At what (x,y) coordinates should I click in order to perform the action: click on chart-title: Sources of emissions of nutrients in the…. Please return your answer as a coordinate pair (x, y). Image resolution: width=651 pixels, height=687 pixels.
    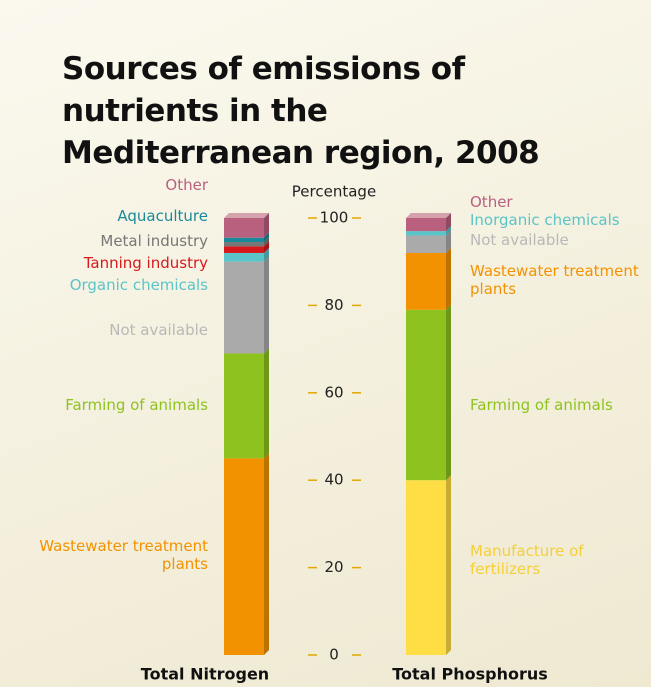
    Looking at the image, I should click on (301, 111).